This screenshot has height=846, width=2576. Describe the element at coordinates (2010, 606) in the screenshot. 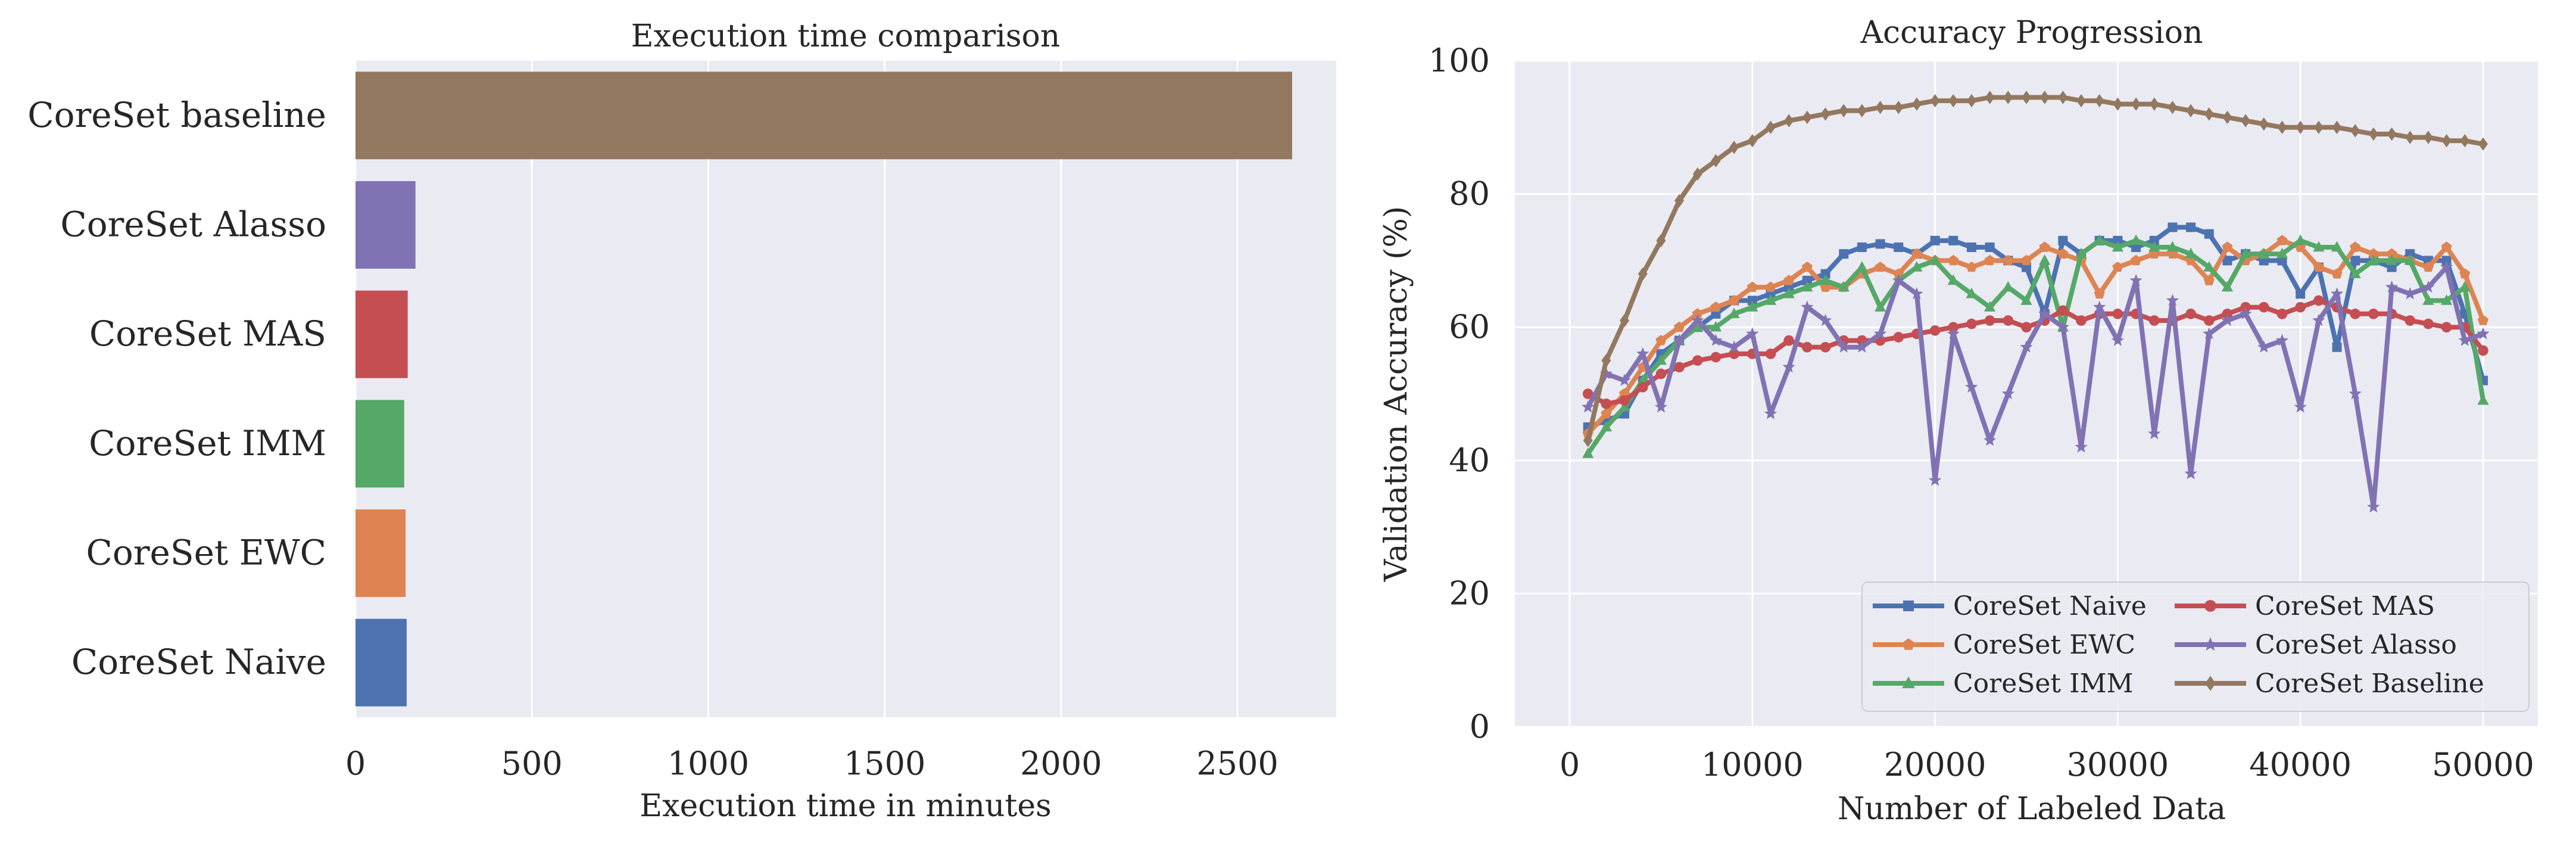

I see `legend-entry: CoreSet Naive` at that location.